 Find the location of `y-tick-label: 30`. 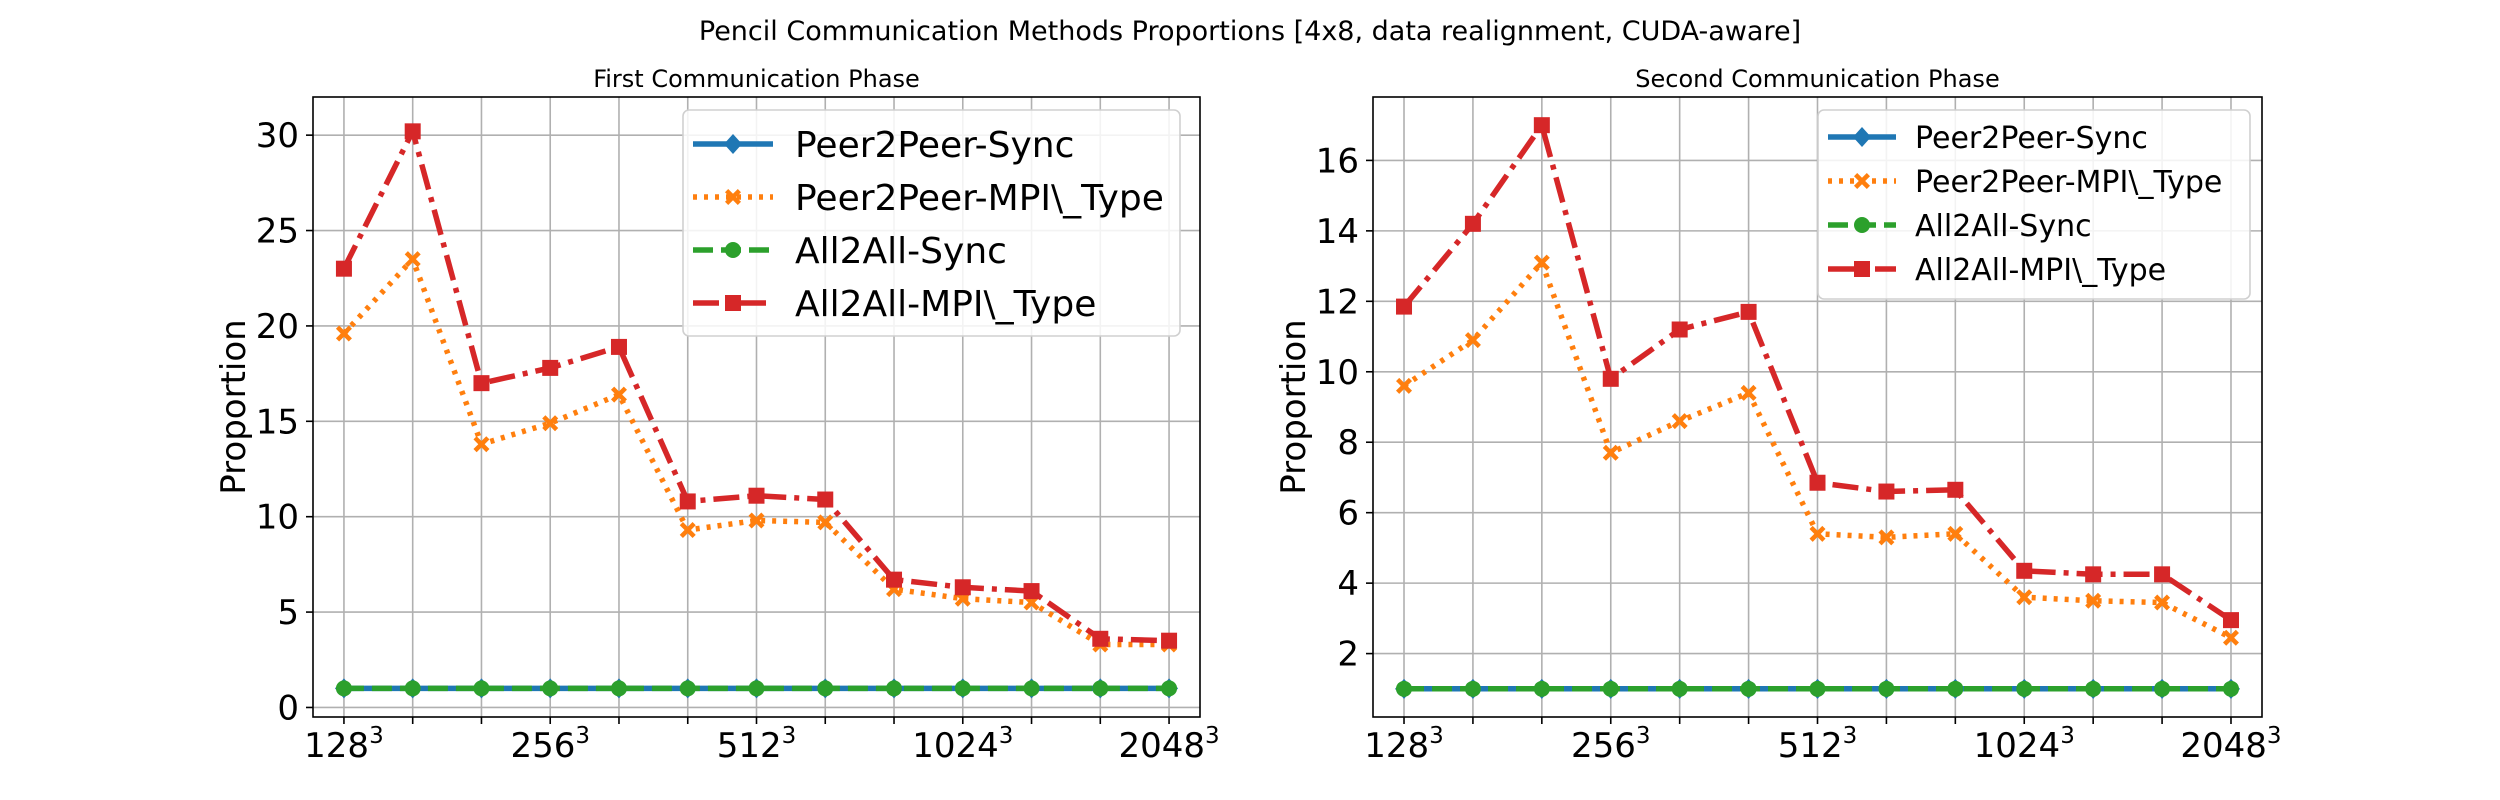

y-tick-label: 30 is located at coordinates (277, 136).